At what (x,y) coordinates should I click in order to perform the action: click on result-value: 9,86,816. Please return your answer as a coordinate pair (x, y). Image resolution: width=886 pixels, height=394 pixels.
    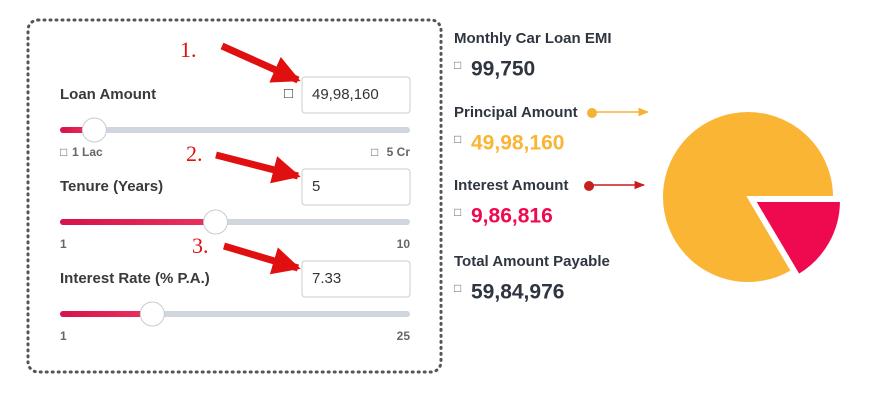
    Looking at the image, I should click on (512, 216).